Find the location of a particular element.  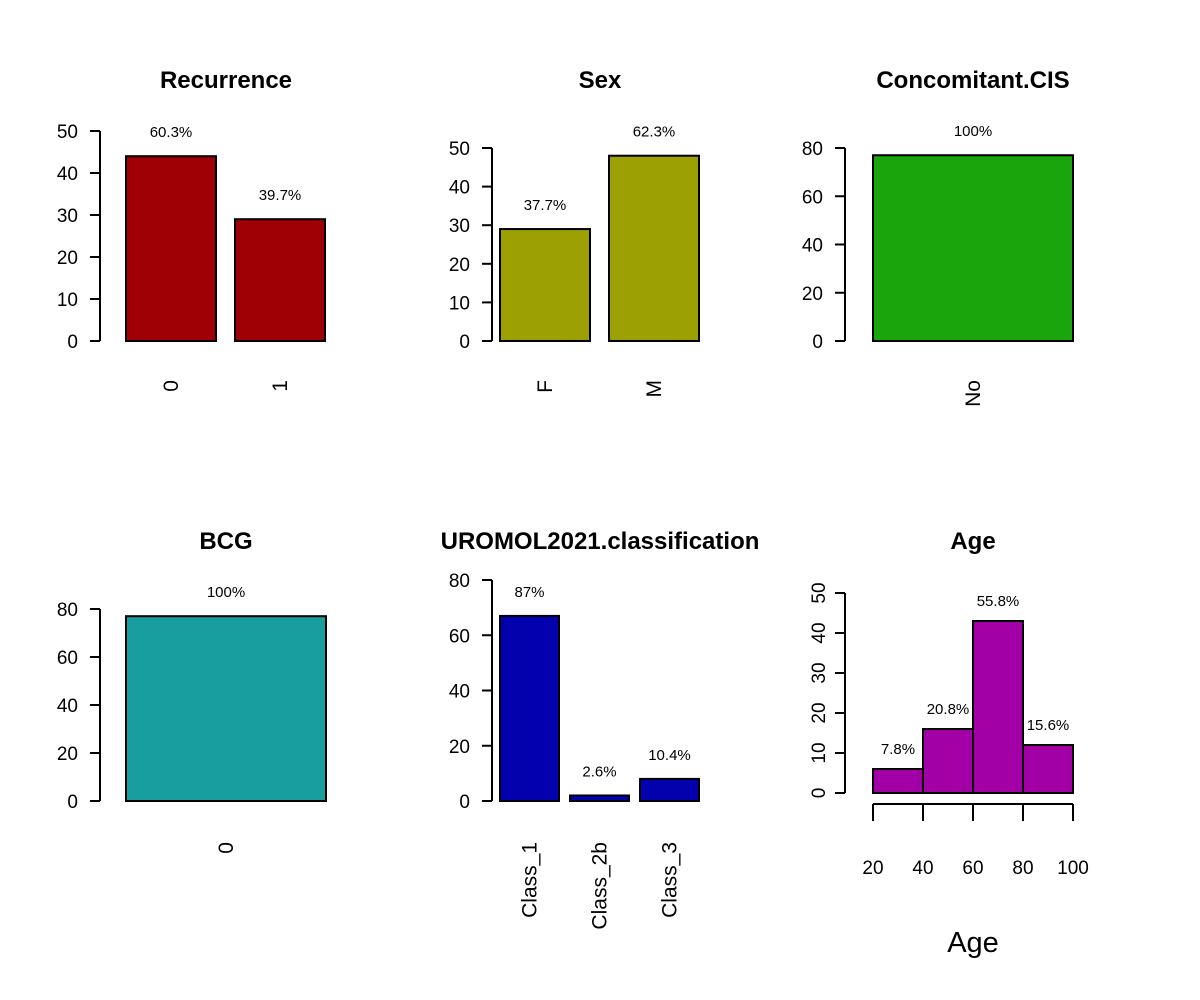

x-tick-label: 60 is located at coordinates (972, 868).